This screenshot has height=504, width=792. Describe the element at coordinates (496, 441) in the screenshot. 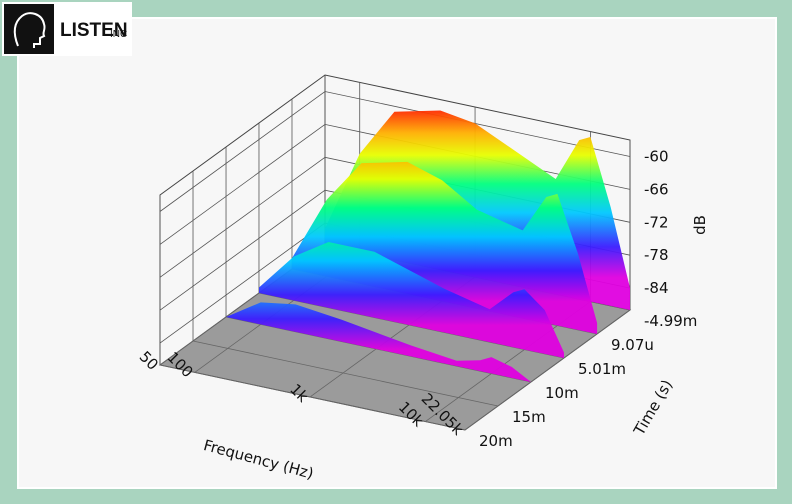

I see `y-tick-label: 20m` at that location.